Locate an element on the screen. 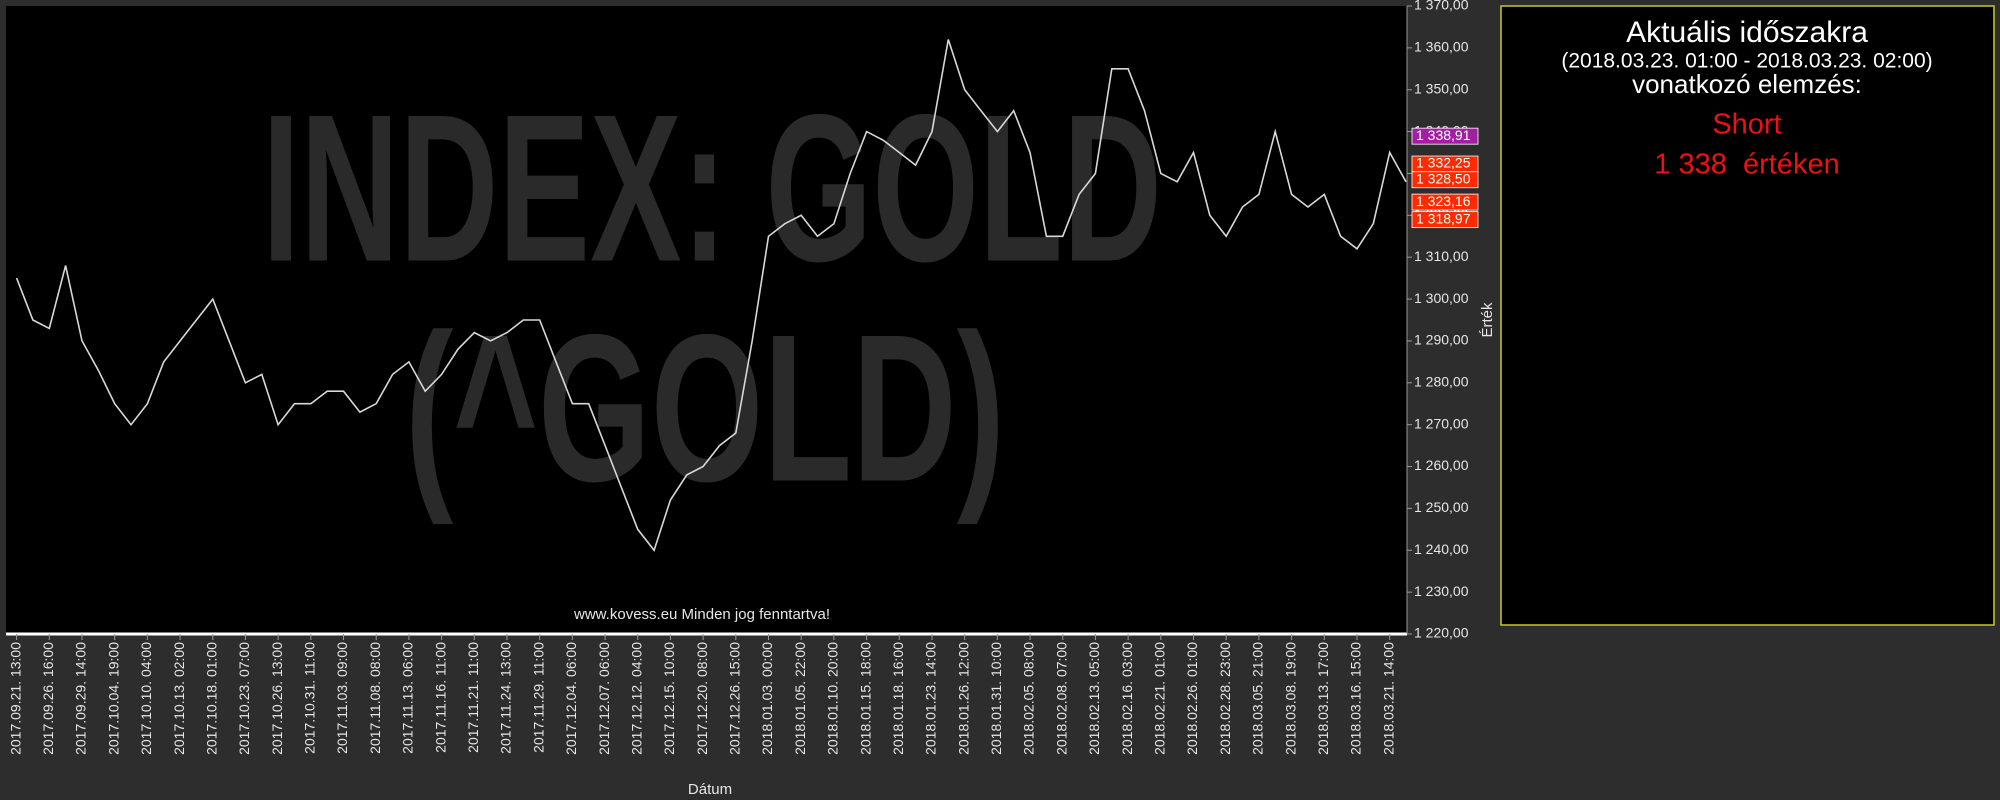 This screenshot has width=2000, height=800. price-tag-label: 1 323,16 is located at coordinates (1443, 201).